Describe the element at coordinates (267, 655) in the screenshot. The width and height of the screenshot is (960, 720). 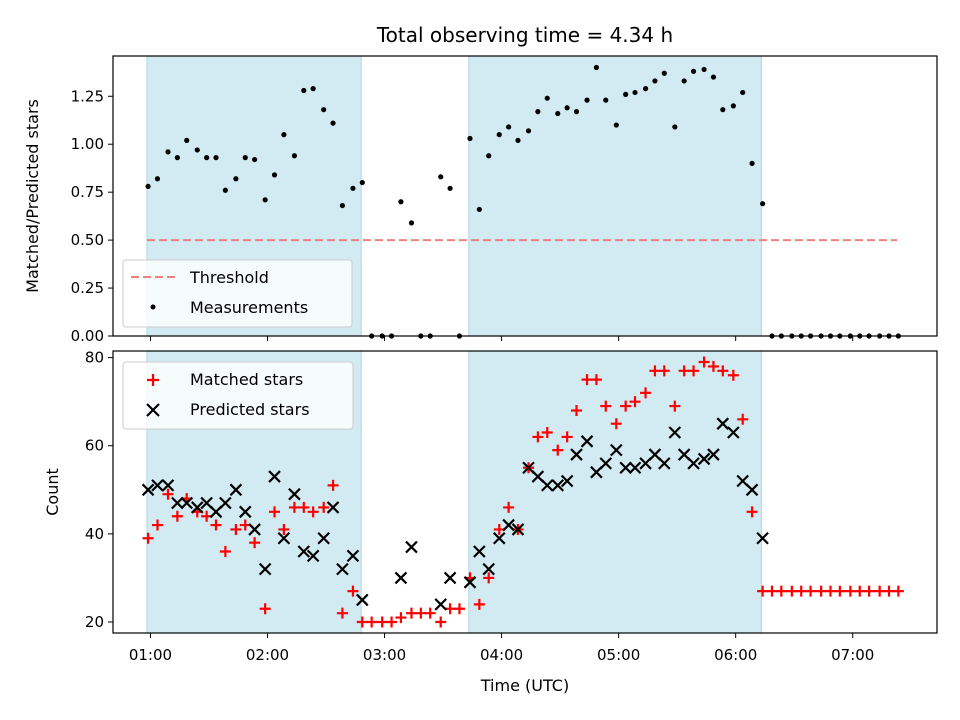
I see `x-tick-label: 02:00` at that location.